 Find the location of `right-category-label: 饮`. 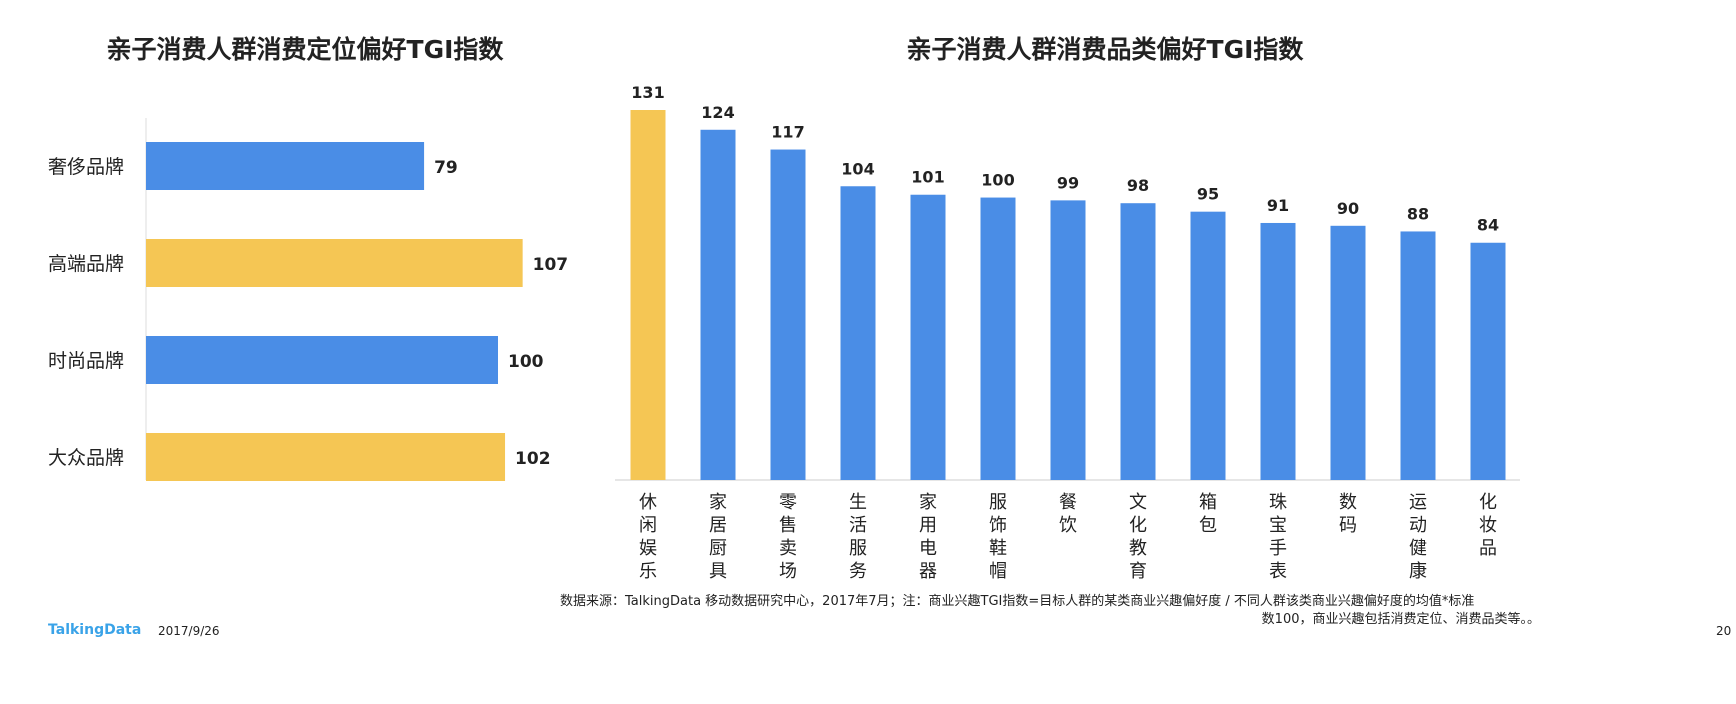

right-category-label: 饮 is located at coordinates (1068, 525).